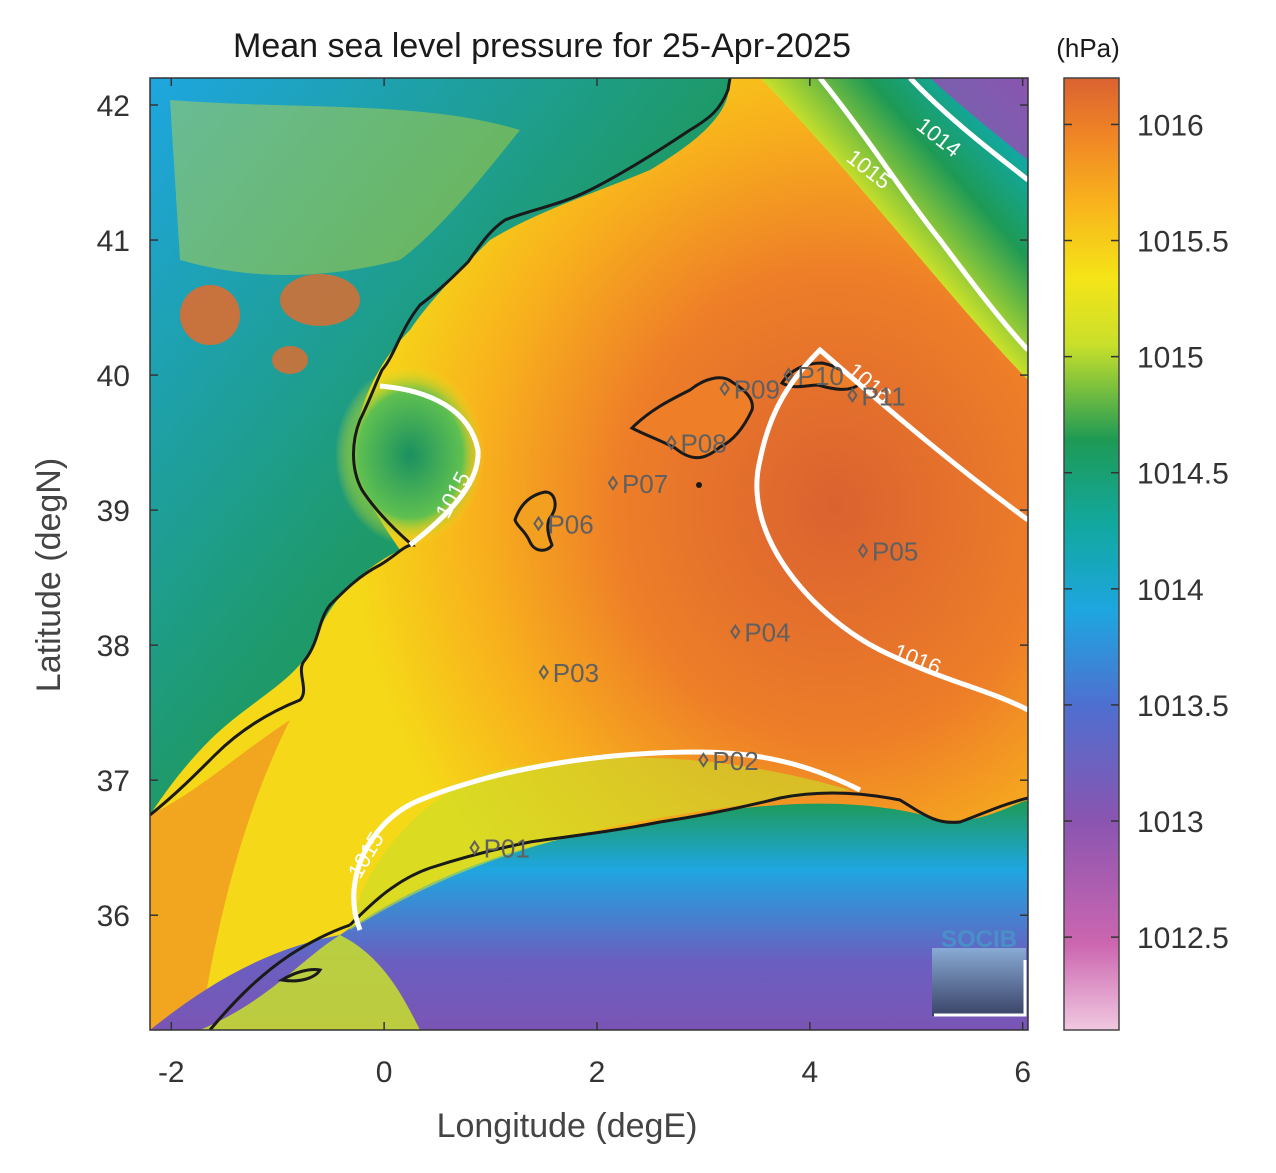 The width and height of the screenshot is (1276, 1173). I want to click on station-label: P01, so click(507, 849).